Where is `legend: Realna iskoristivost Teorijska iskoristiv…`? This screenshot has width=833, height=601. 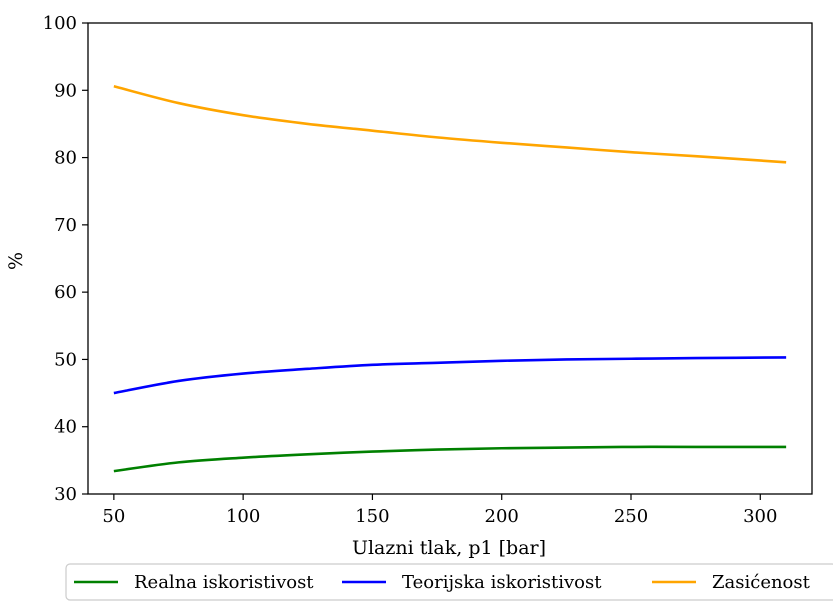 legend: Realna iskoristivost Teorijska iskoristiv… is located at coordinates (449, 582).